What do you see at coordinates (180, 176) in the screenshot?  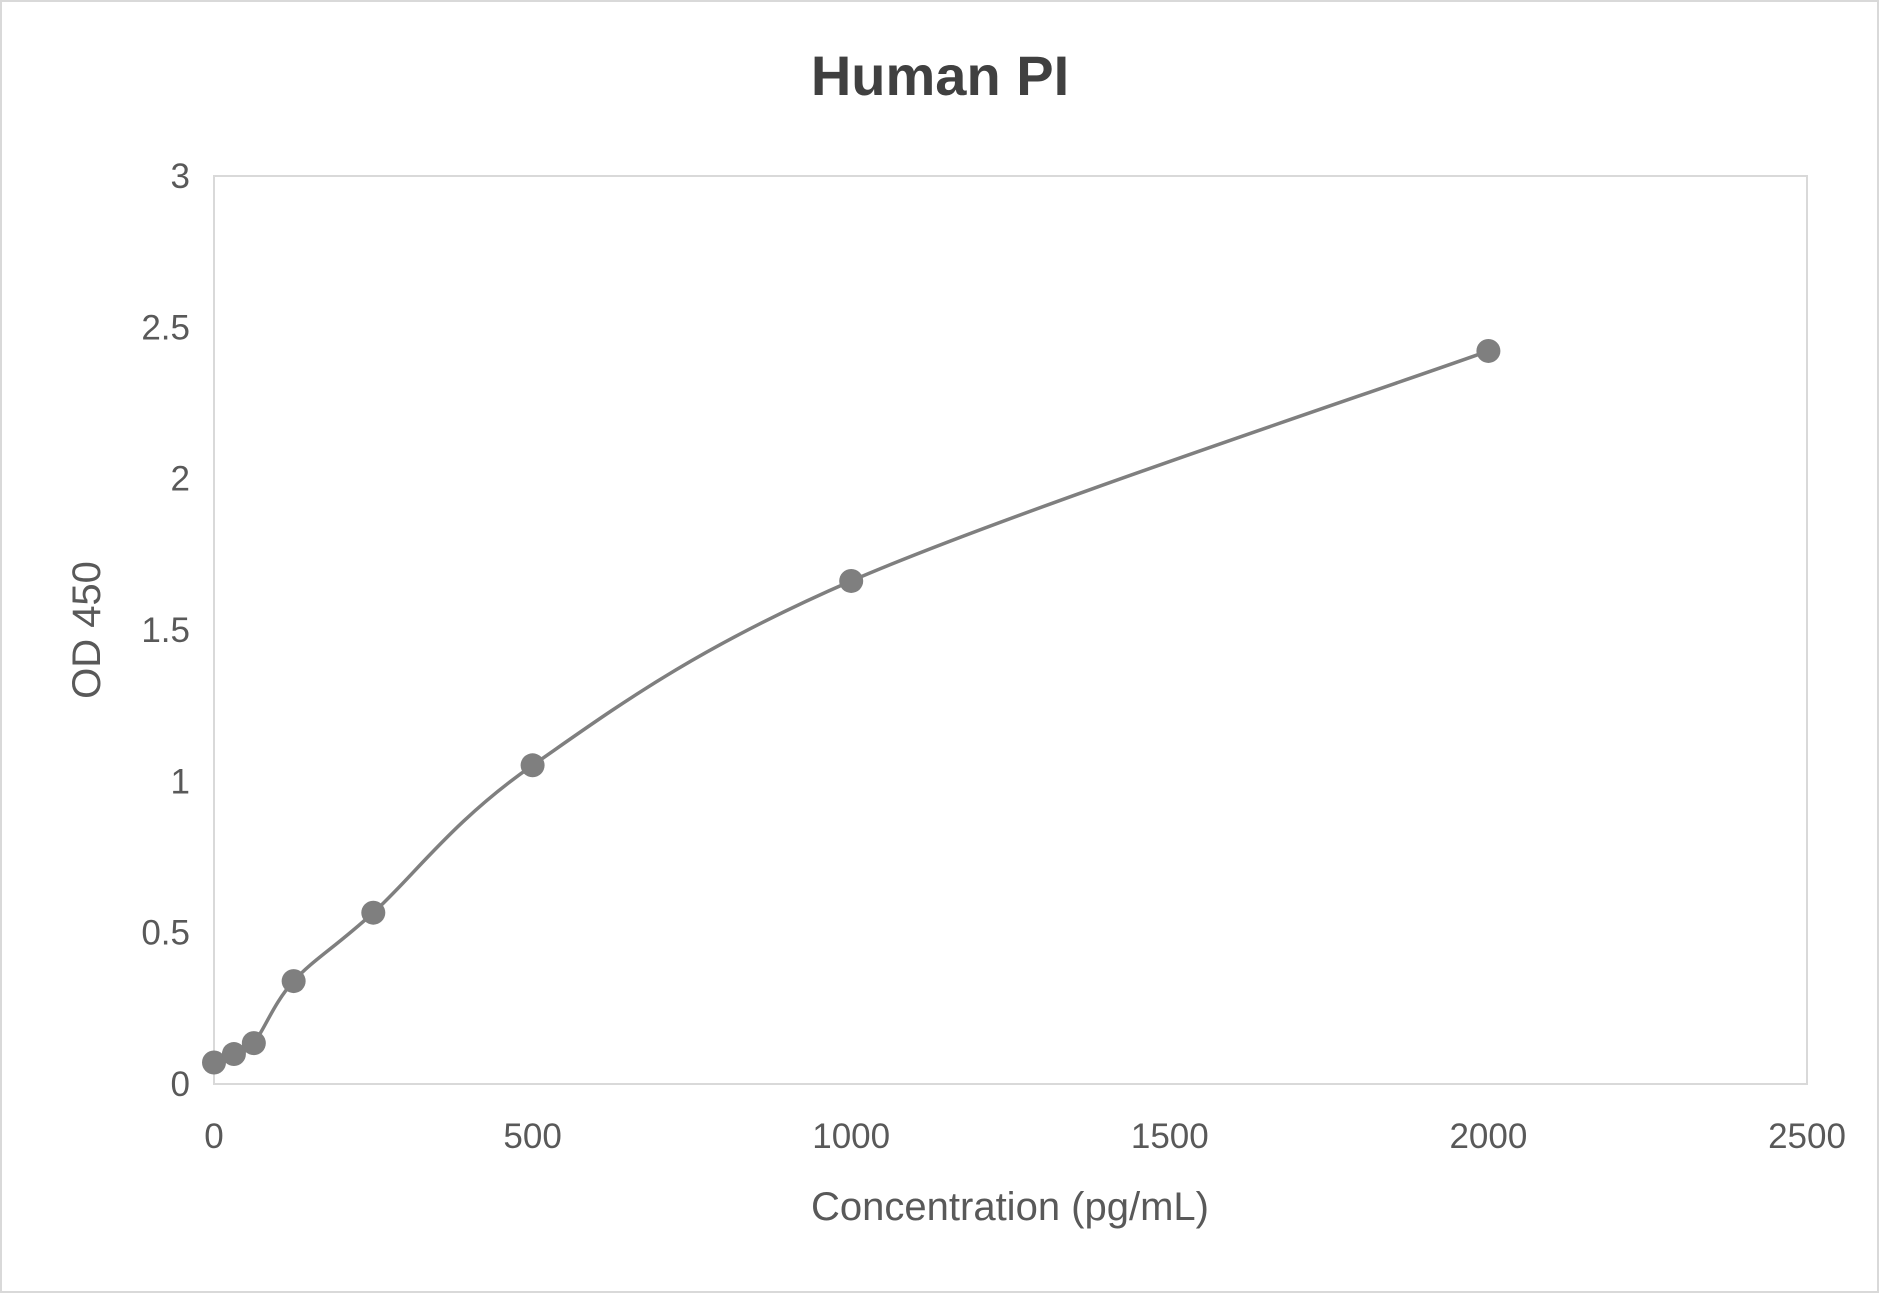 I see `y-tick-label: 3` at bounding box center [180, 176].